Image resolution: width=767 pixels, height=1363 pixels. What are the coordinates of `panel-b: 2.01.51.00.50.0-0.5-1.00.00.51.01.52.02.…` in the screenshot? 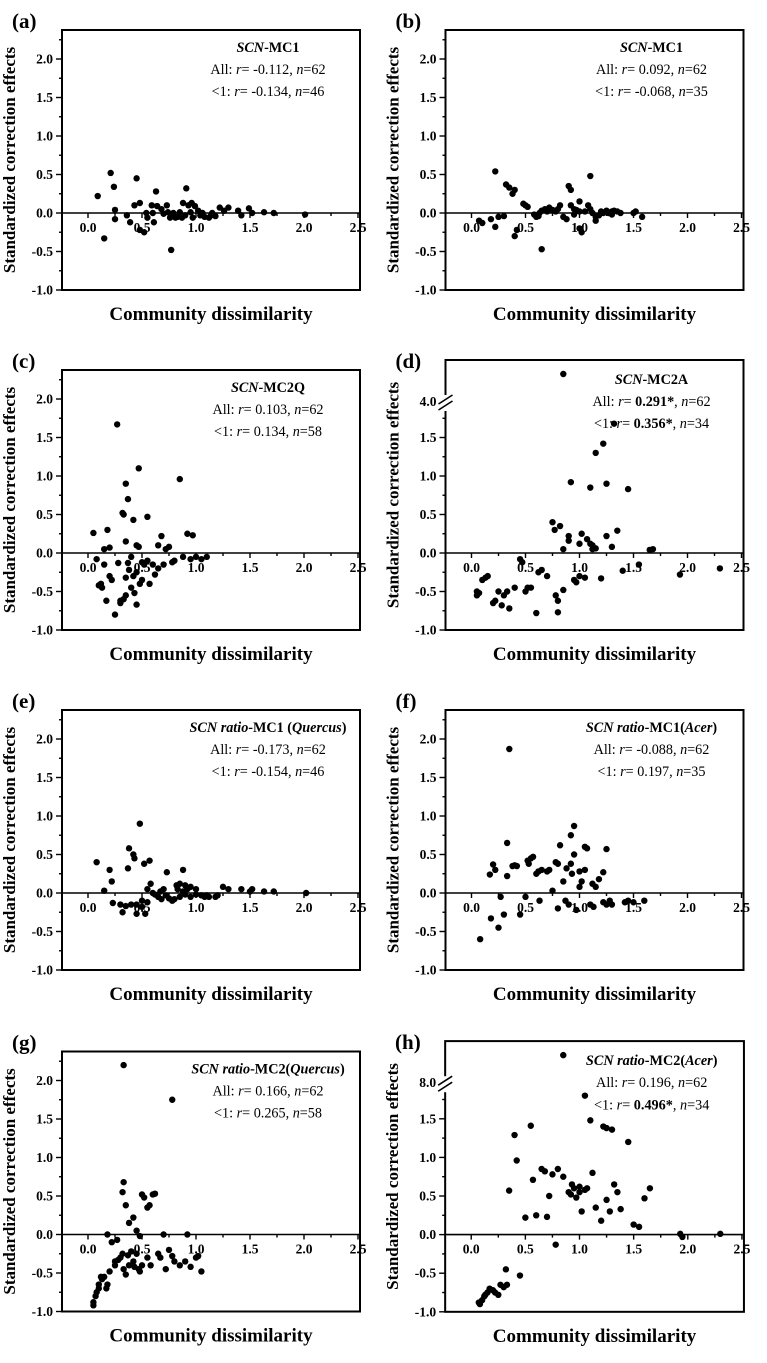 It's located at (575, 170).